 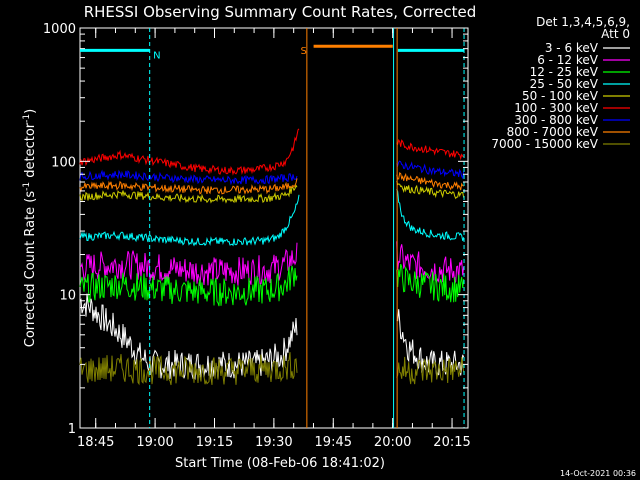 I want to click on y-tick-label: 1000, so click(x=59, y=29).